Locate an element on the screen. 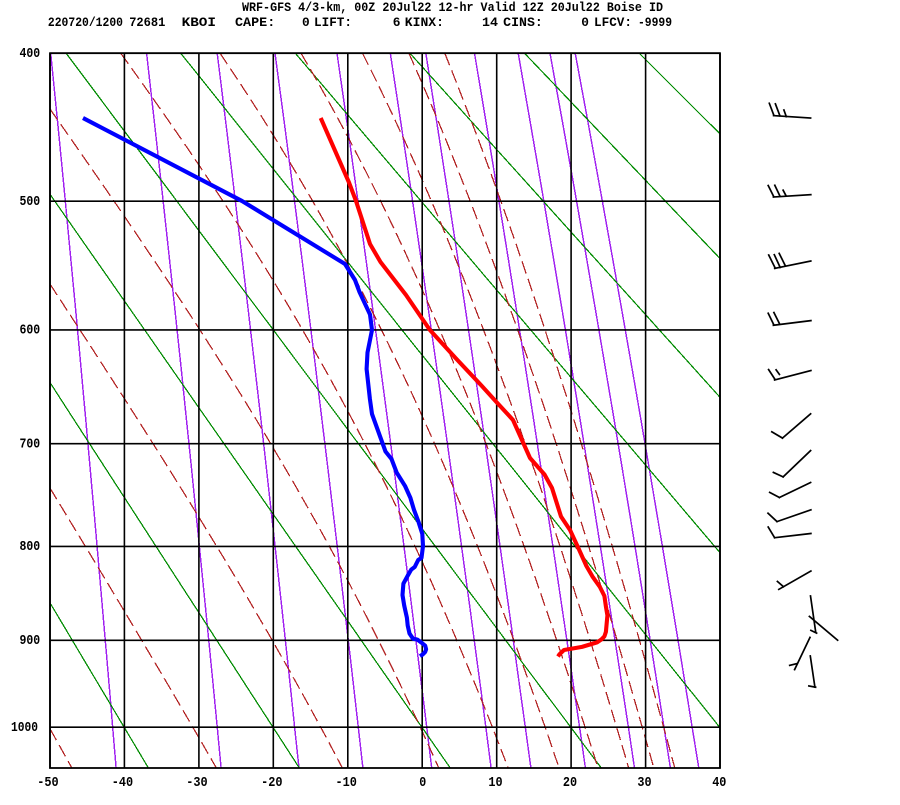 Image resolution: width=900 pixels, height=805 pixels. svg-text: 1000 is located at coordinates (24, 728).